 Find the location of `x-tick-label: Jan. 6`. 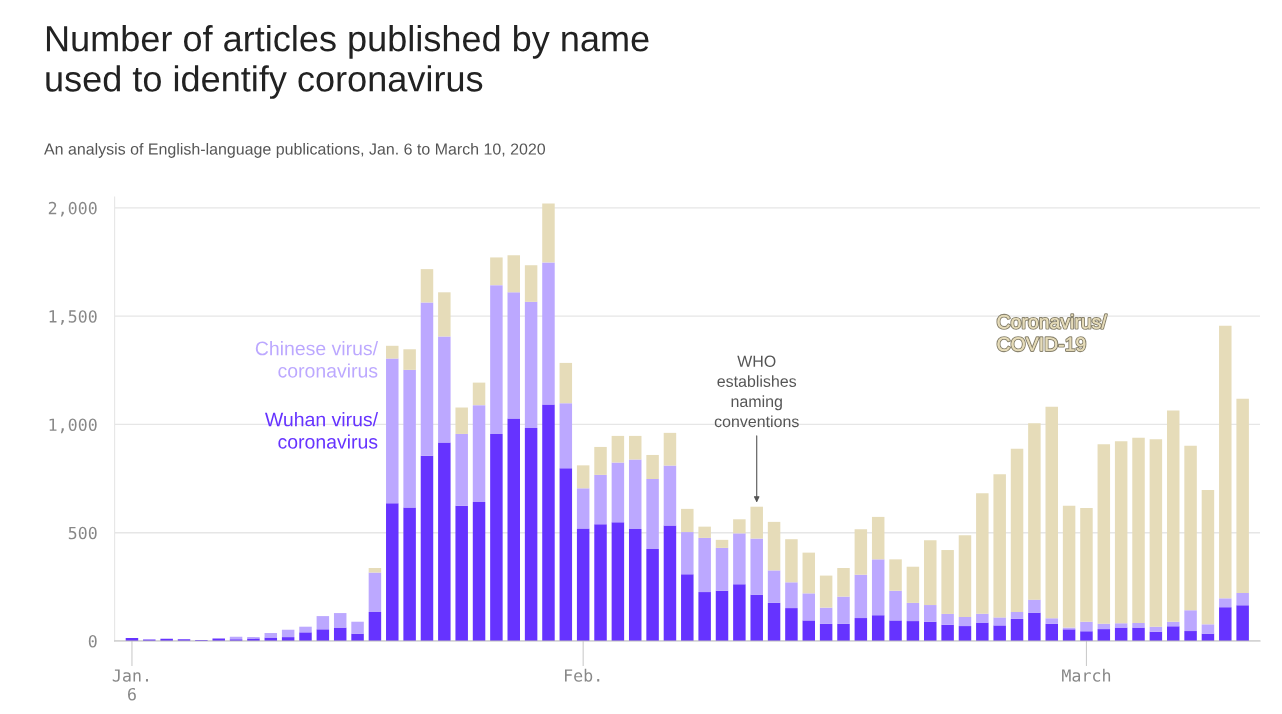

x-tick-label: Jan. 6 is located at coordinates (130, 685).